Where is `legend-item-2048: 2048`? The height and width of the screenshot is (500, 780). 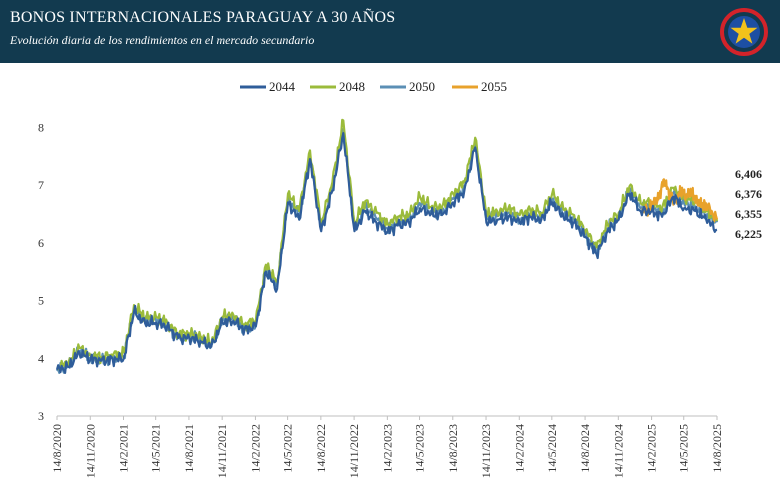 legend-item-2048: 2048 is located at coordinates (337, 86).